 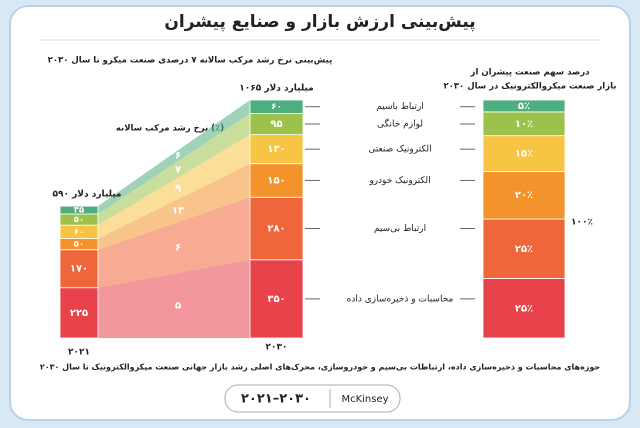 I want to click on value-label: ۳۵۰, so click(x=276, y=299).